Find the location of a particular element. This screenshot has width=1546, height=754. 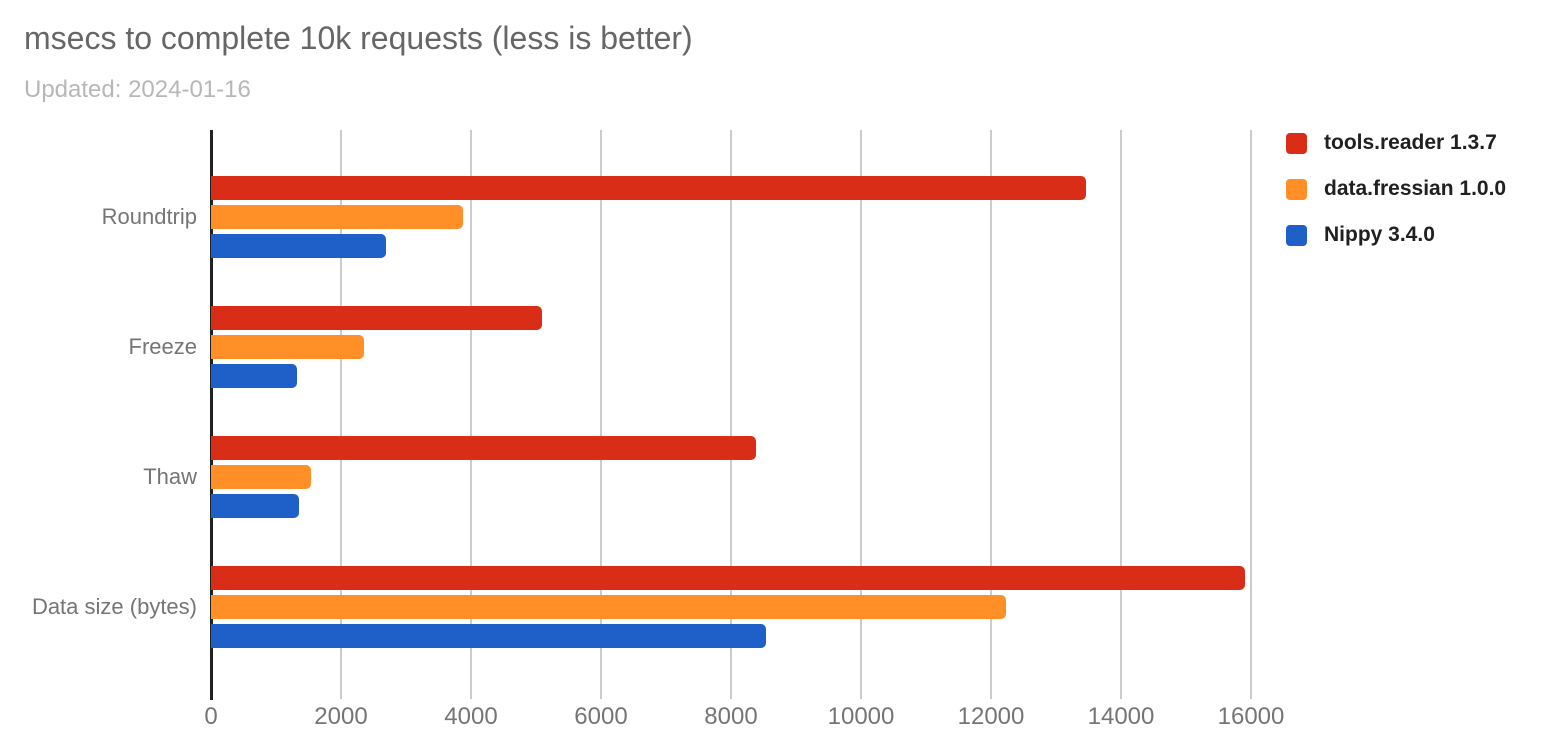

category-label-data-size-bytes: Data size (bytes) is located at coordinates (114, 606).